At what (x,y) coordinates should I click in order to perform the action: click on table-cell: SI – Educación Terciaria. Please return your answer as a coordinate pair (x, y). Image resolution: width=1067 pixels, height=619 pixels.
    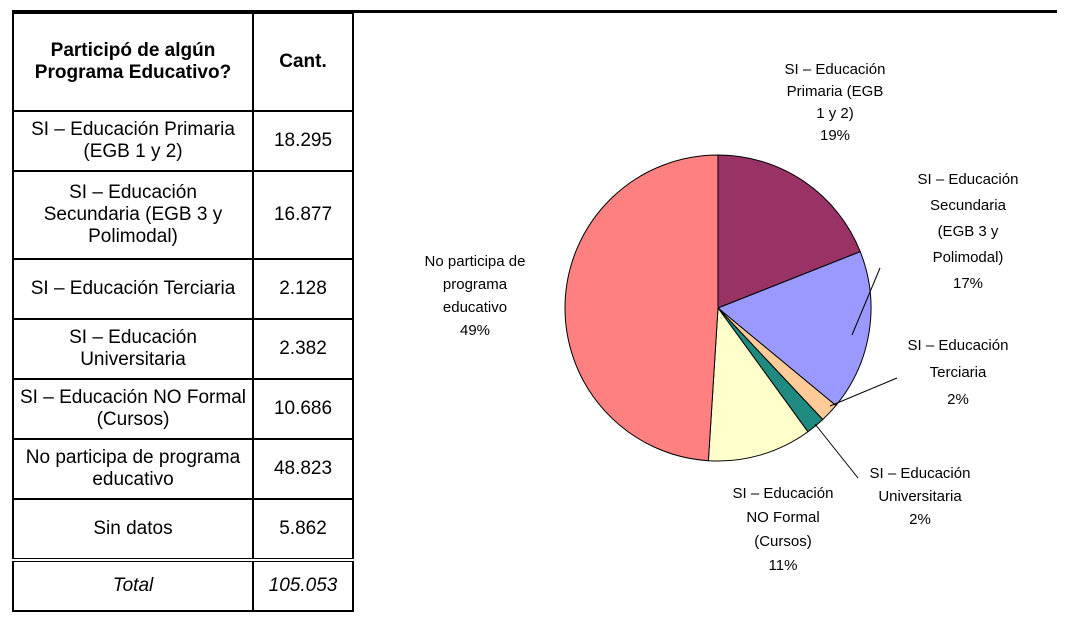
    Looking at the image, I should click on (133, 289).